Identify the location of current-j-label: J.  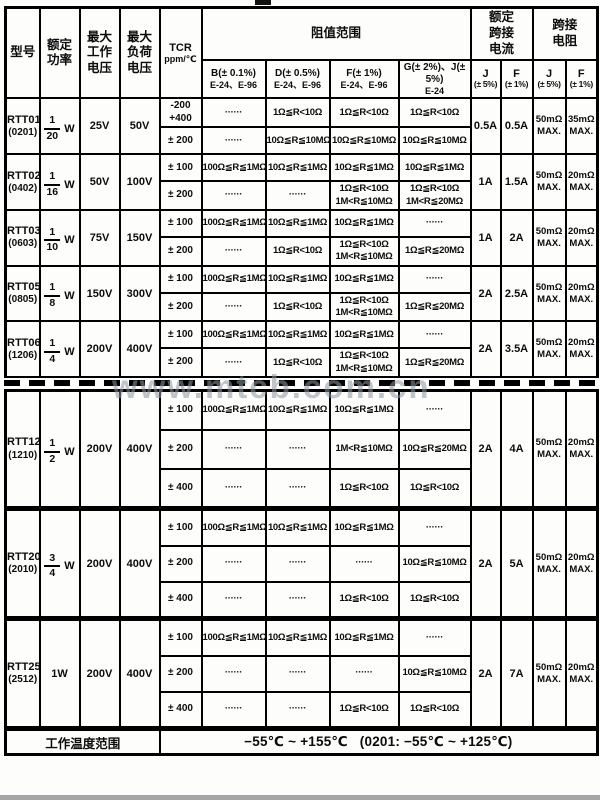
(485, 74).